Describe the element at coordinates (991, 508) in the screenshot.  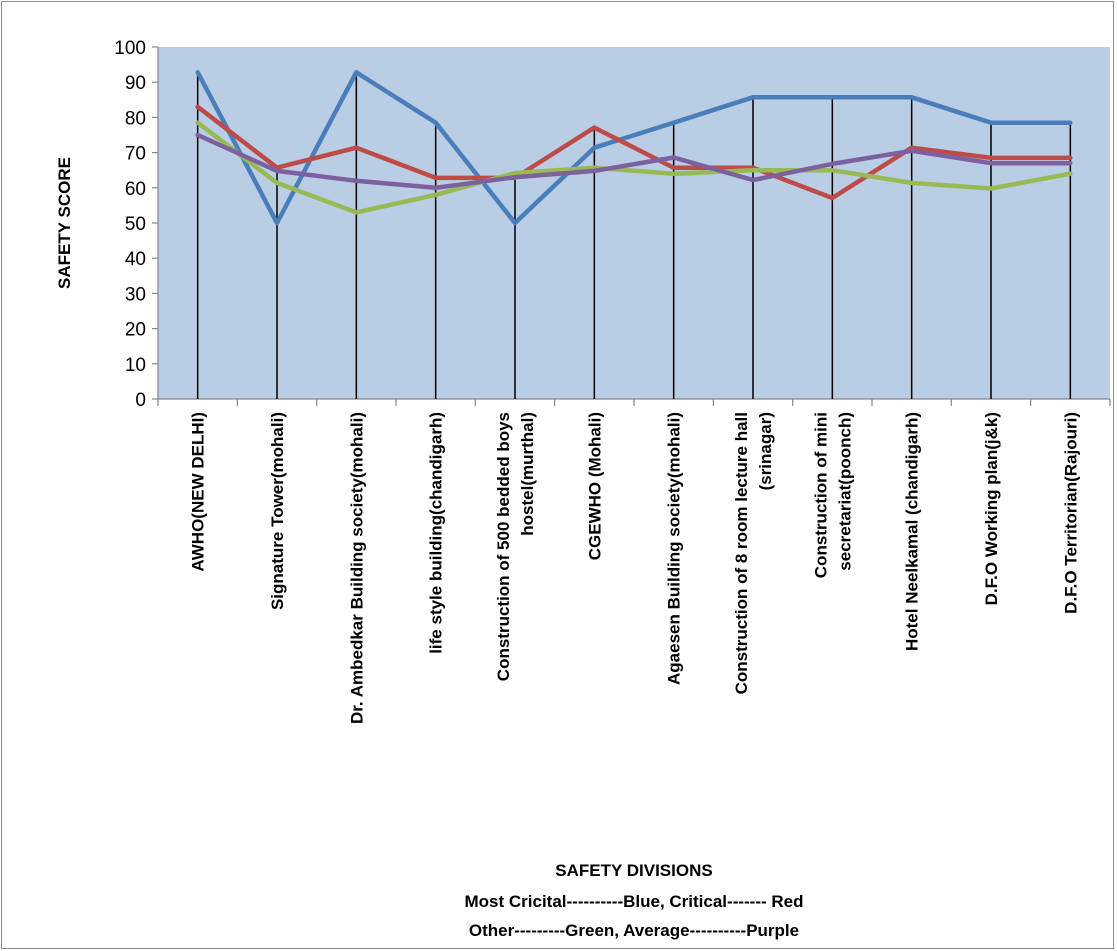
I see `category-label: D.F.O Working plan(j&k)` at that location.